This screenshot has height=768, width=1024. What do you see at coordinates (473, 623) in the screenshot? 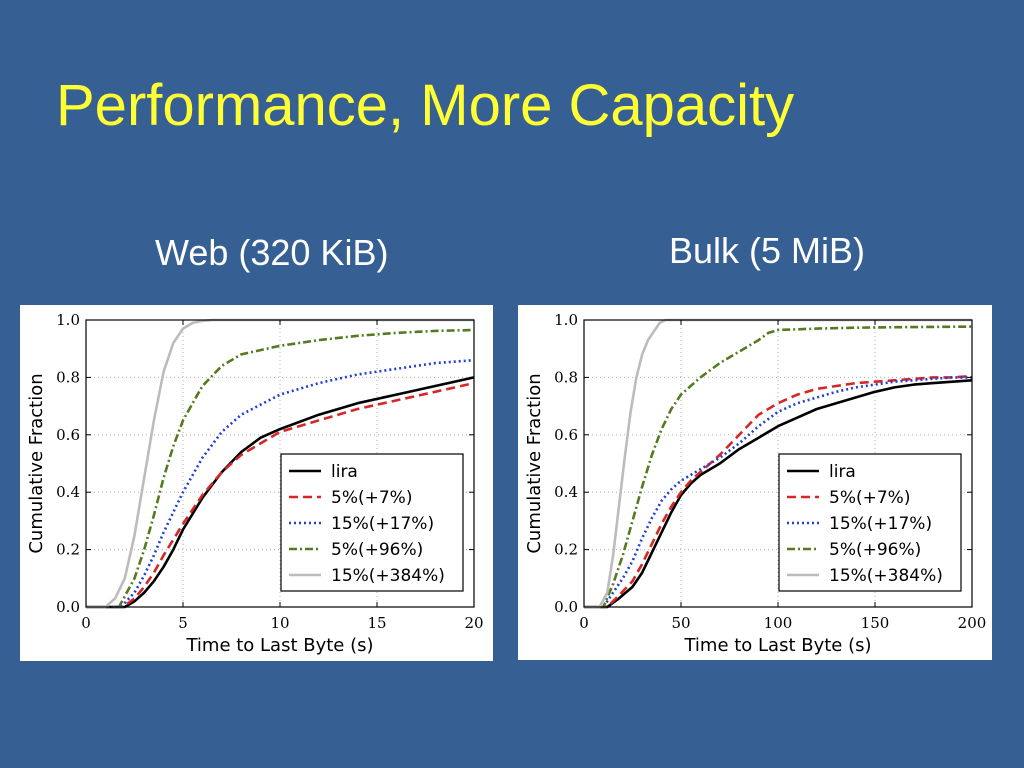
I see `x-tick-label: 20` at bounding box center [473, 623].